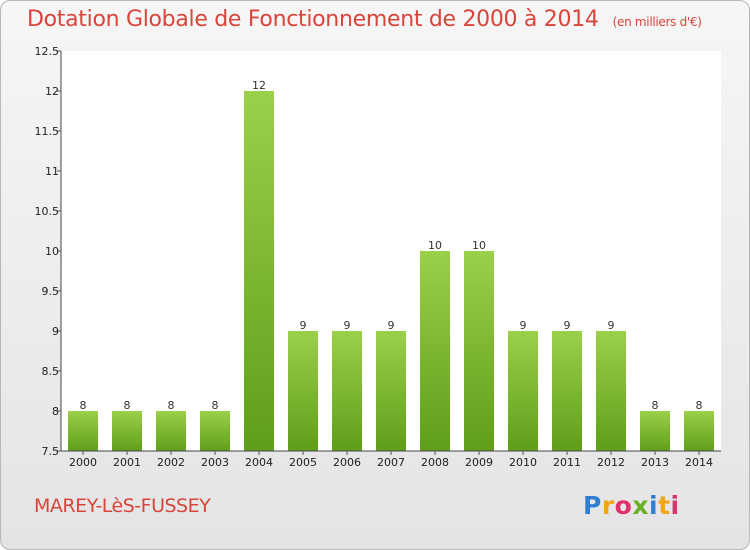 The width and height of the screenshot is (750, 550). Describe the element at coordinates (611, 391) in the screenshot. I see `bar-2012` at that location.